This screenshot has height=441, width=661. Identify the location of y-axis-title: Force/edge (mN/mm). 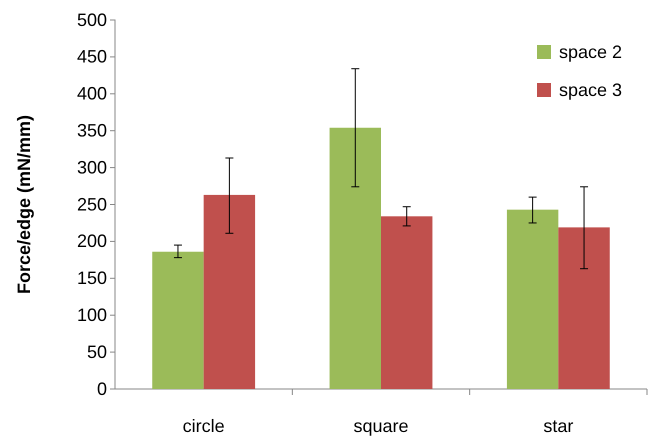
(24, 204).